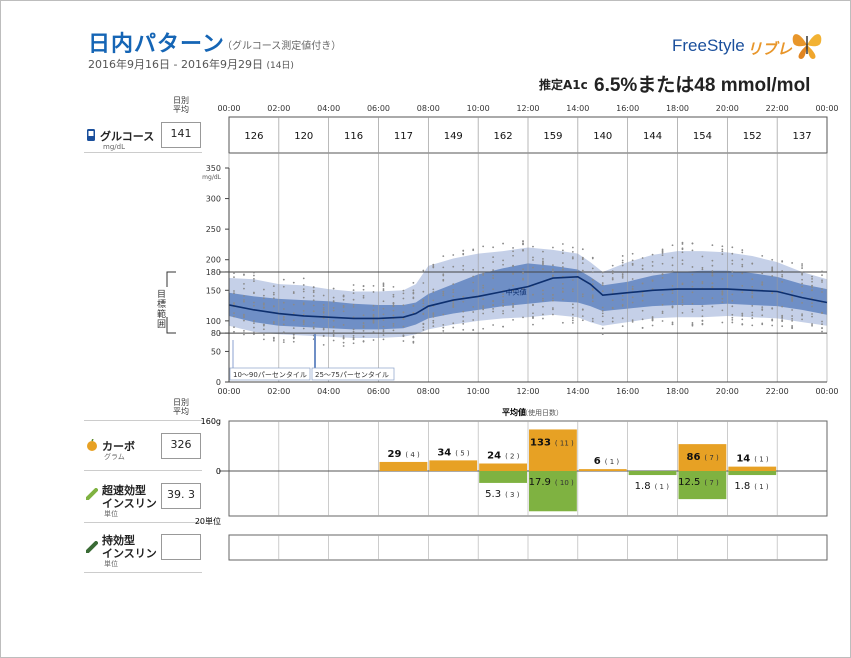 The width and height of the screenshot is (851, 658). I want to click on a1c-value: 6.5%または48 mmol/mol, so click(702, 85).